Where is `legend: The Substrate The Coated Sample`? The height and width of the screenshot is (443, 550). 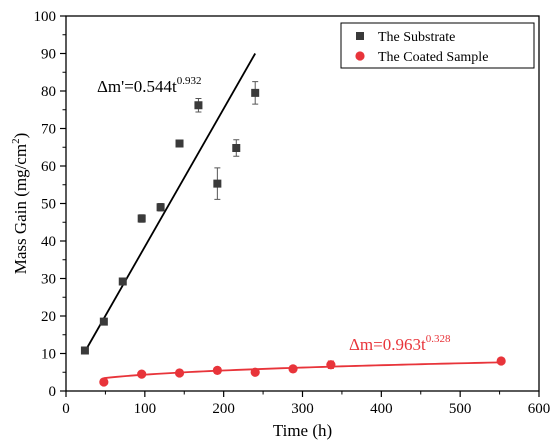 legend: The Substrate The Coated Sample is located at coordinates (437, 45).